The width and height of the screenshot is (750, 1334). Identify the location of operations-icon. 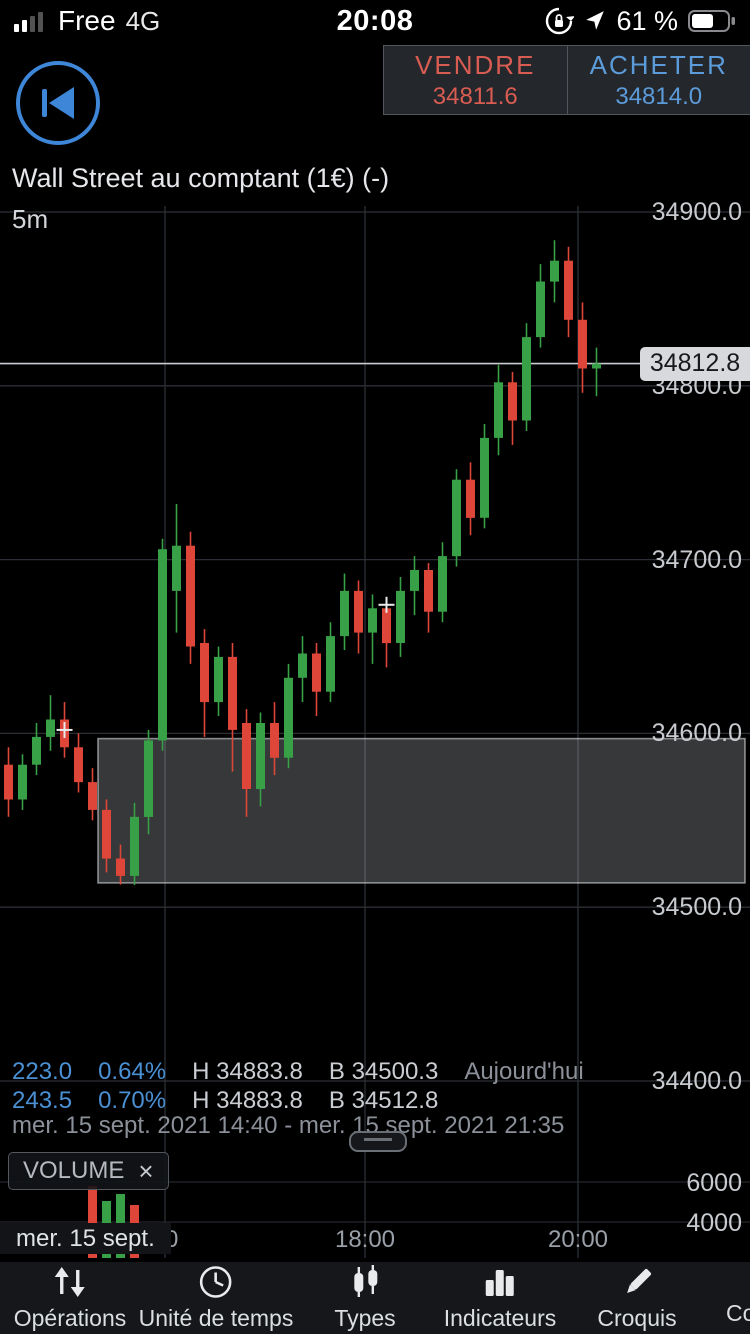
(69, 1282).